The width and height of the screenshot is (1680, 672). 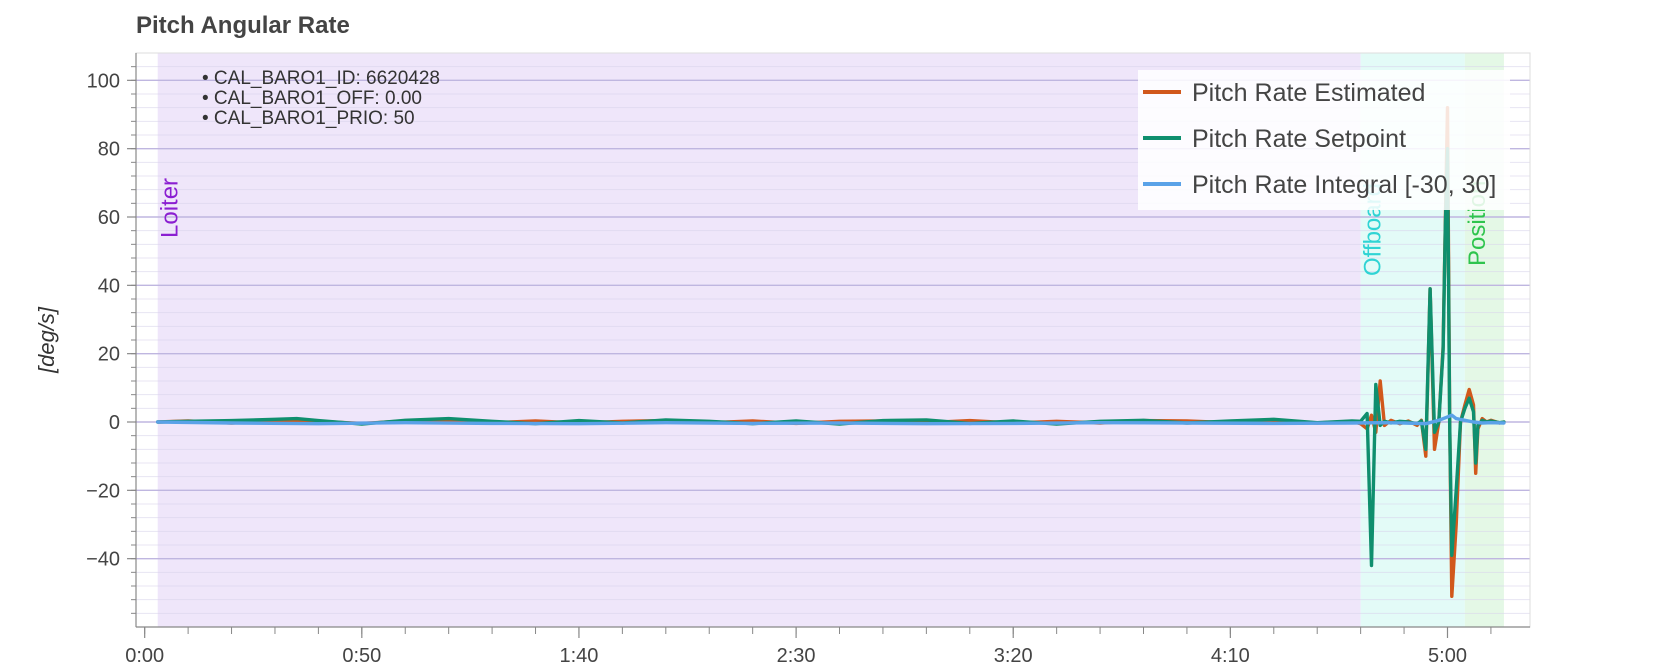 I want to click on x-tick-label: 4:10, so click(x=1230, y=656).